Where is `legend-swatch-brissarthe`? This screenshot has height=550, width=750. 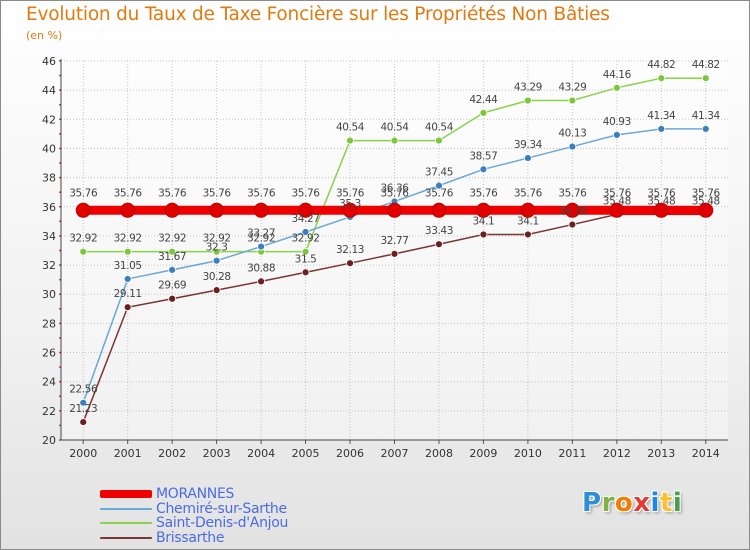
legend-swatch-brissarthe is located at coordinates (126, 538).